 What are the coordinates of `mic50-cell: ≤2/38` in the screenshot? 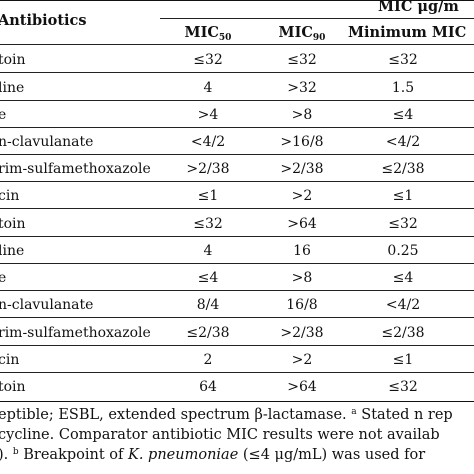 It's located at (208, 333).